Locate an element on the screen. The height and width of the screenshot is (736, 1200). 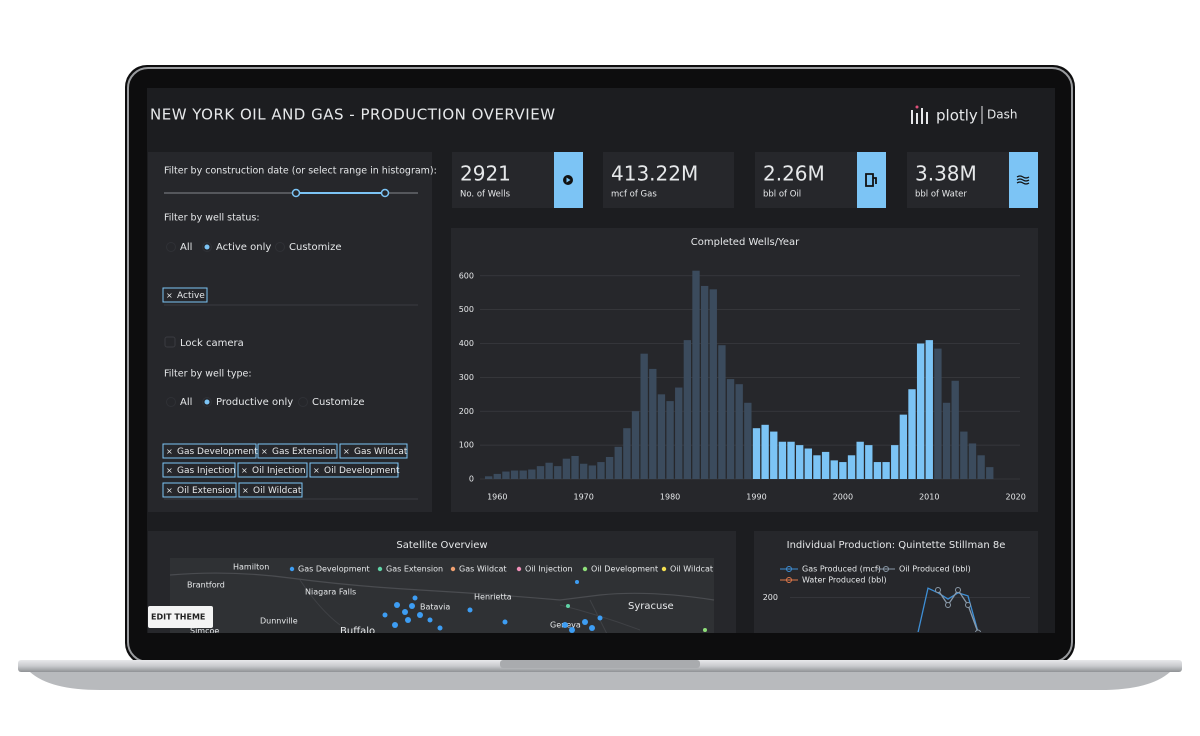
production-panel is located at coordinates (896, 582).